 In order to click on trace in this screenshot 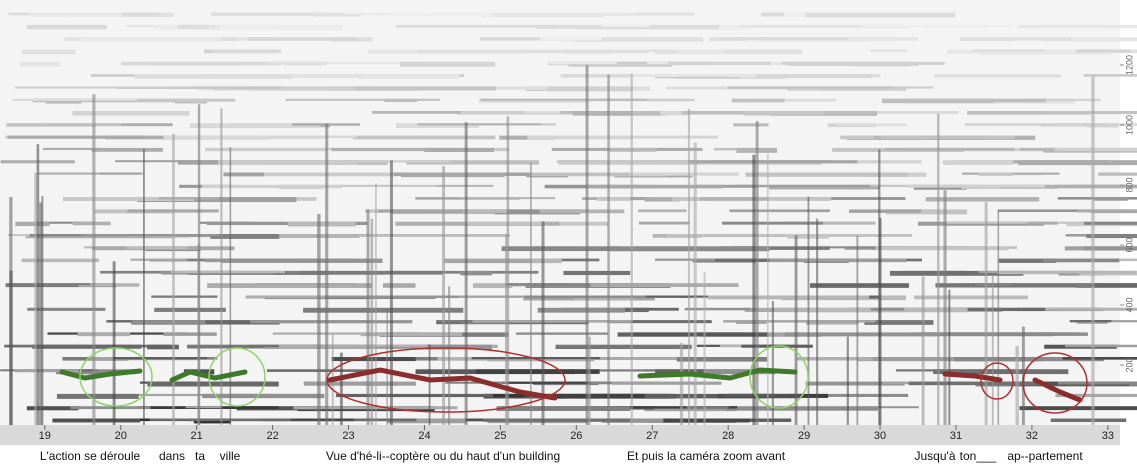, I will do `click(208, 376)`.